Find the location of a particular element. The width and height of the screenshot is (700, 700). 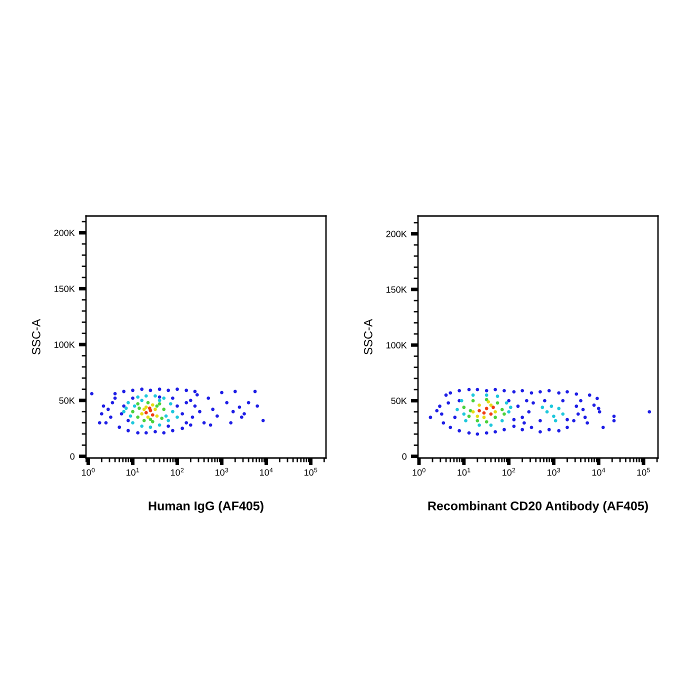

x-axis-title: Human IgG (AF405) is located at coordinates (206, 507).